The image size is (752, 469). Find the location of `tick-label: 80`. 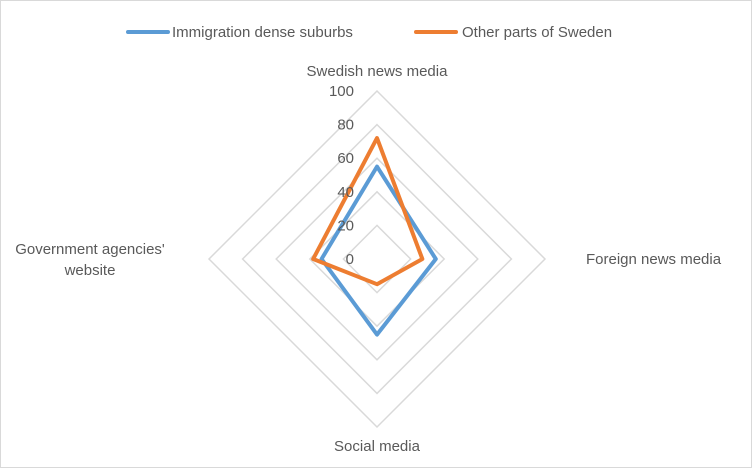

tick-label: 80 is located at coordinates (345, 125).